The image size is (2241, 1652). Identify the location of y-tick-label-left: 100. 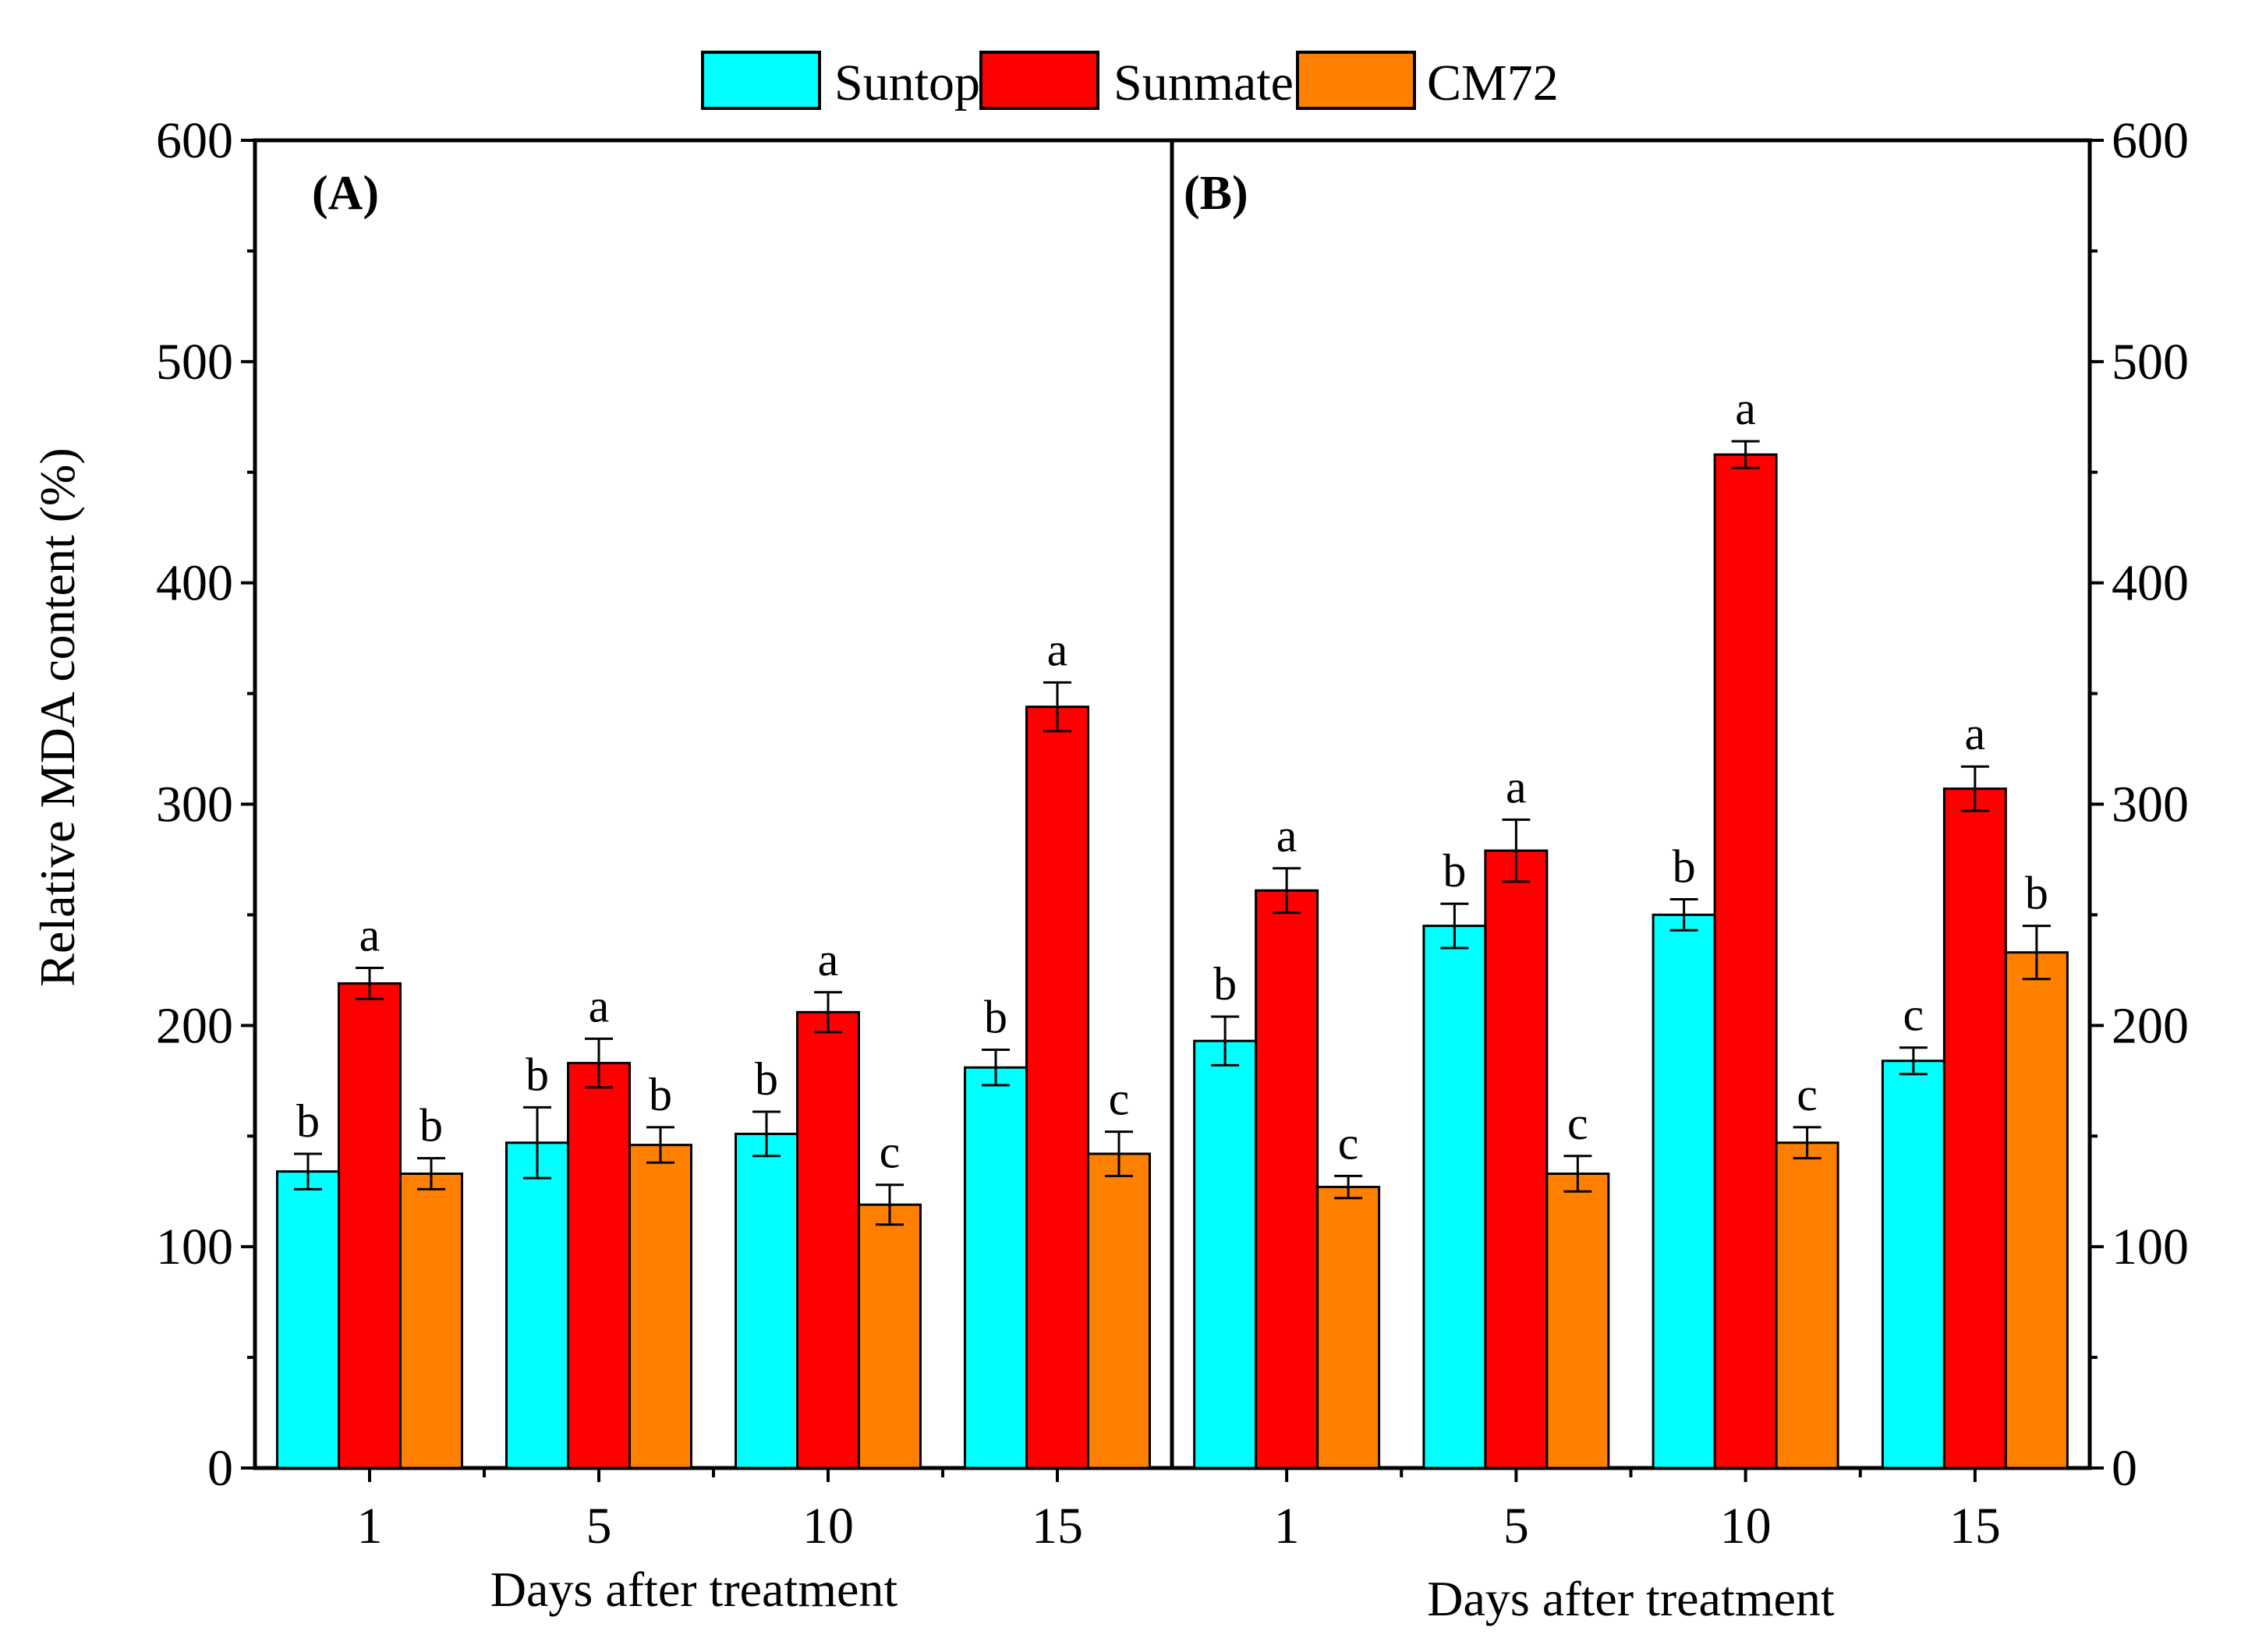
(194, 1247).